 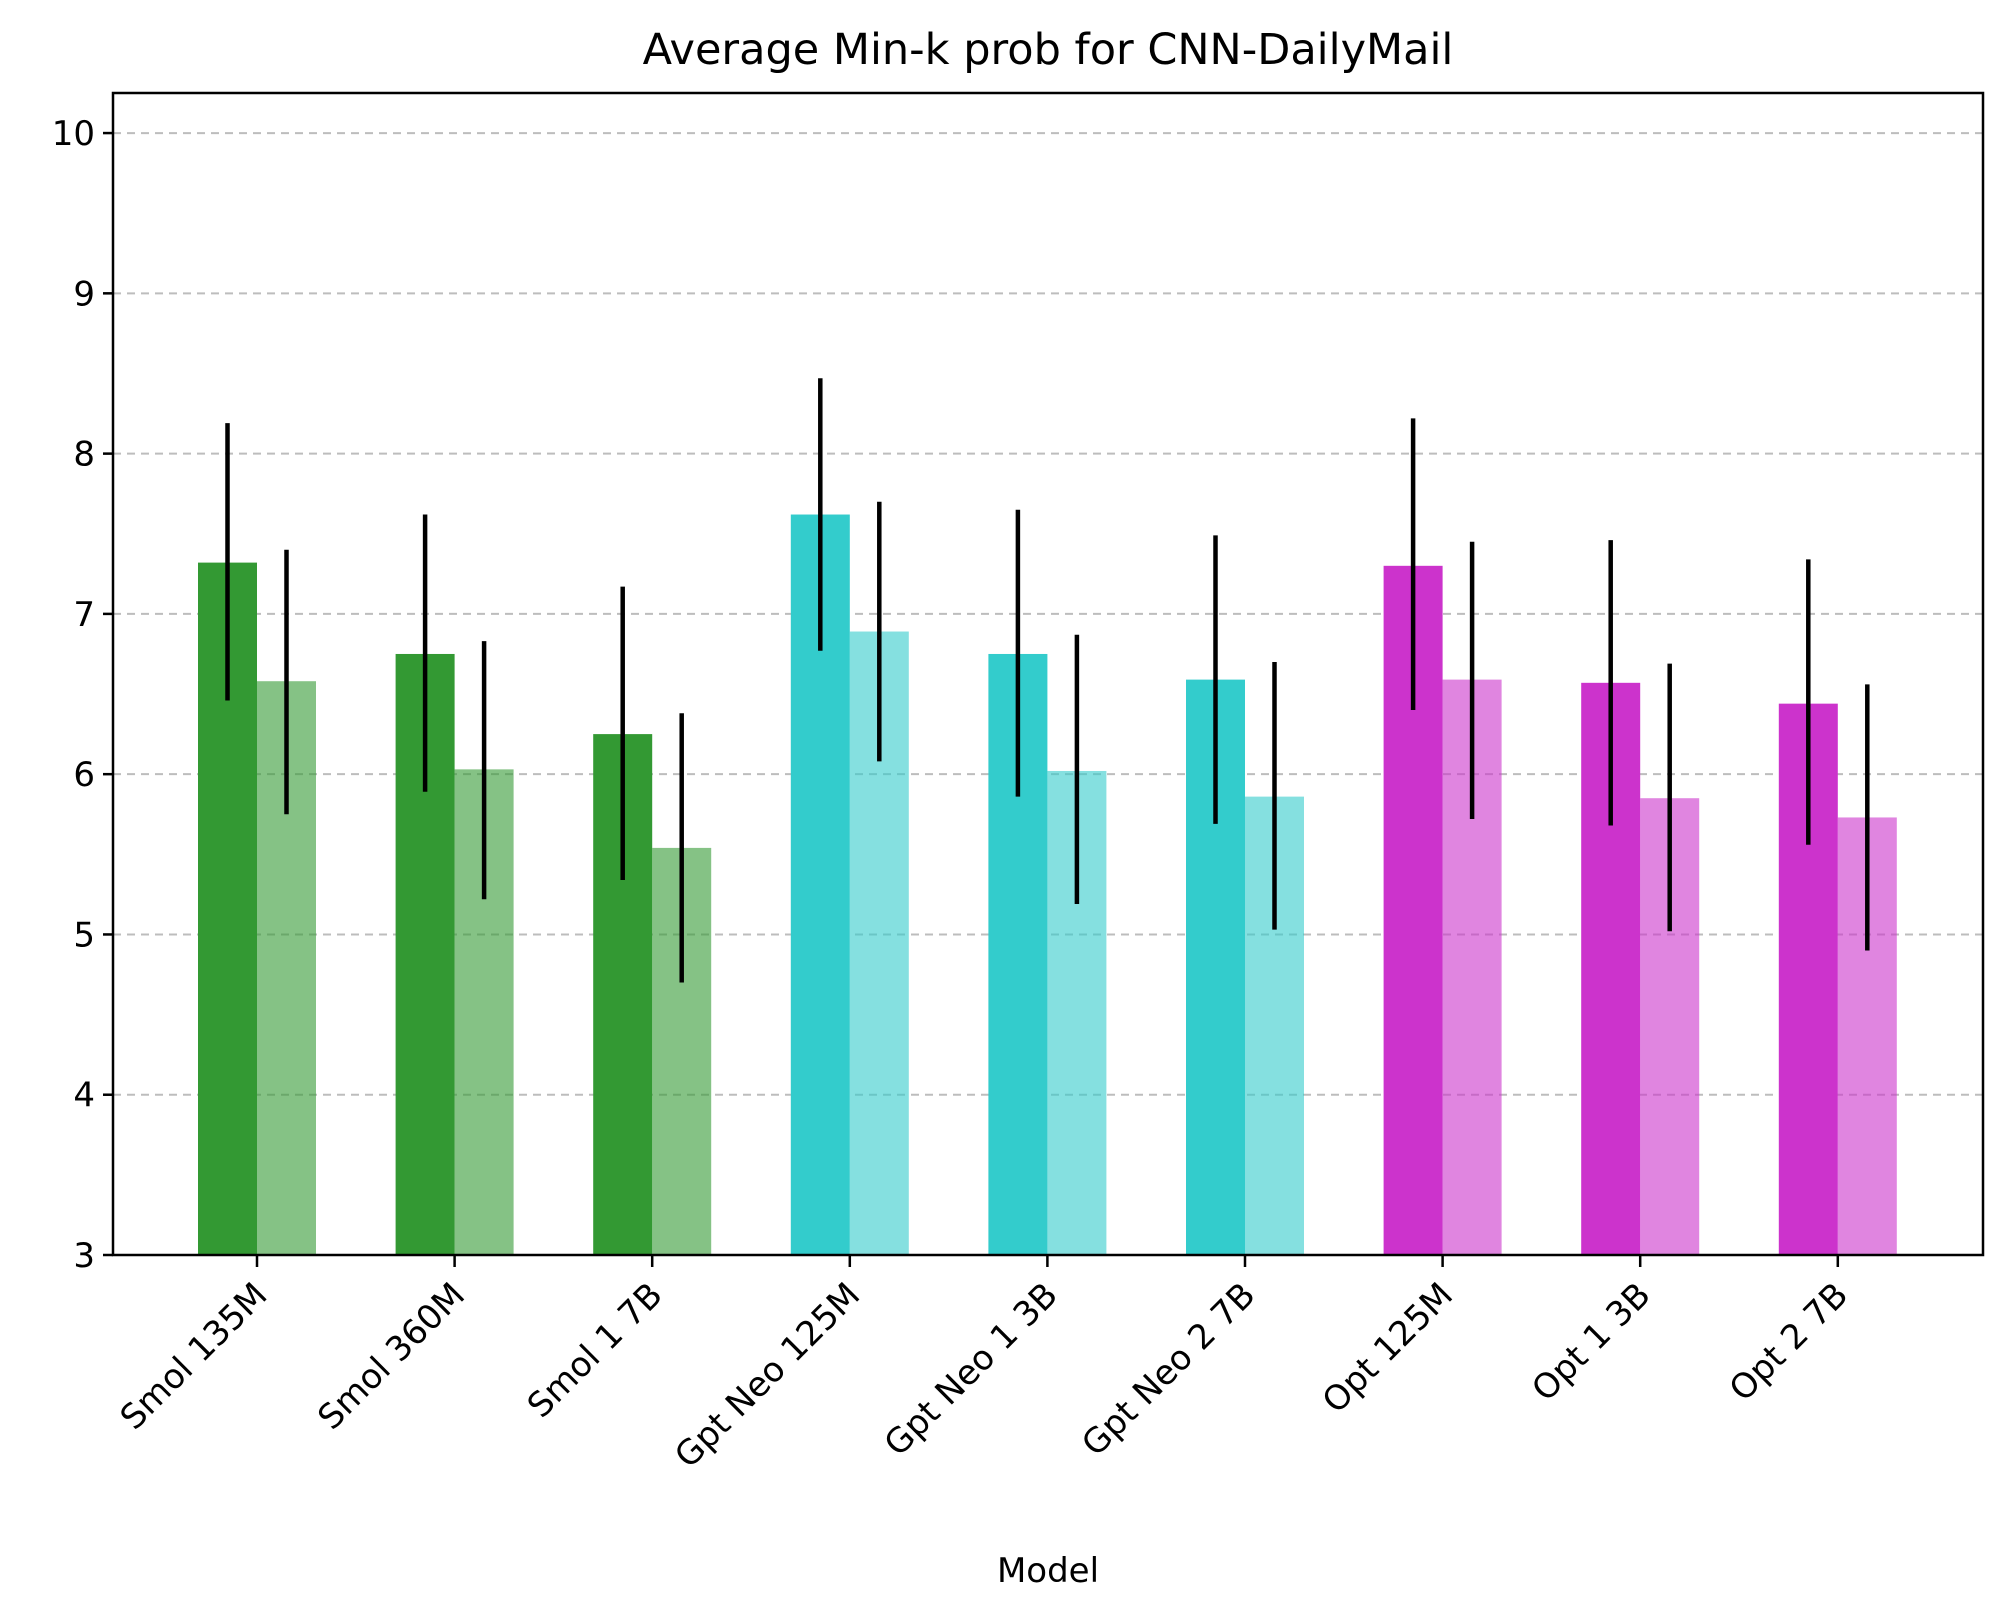 What do you see at coordinates (84, 294) in the screenshot?
I see `y-tick-label: 9` at bounding box center [84, 294].